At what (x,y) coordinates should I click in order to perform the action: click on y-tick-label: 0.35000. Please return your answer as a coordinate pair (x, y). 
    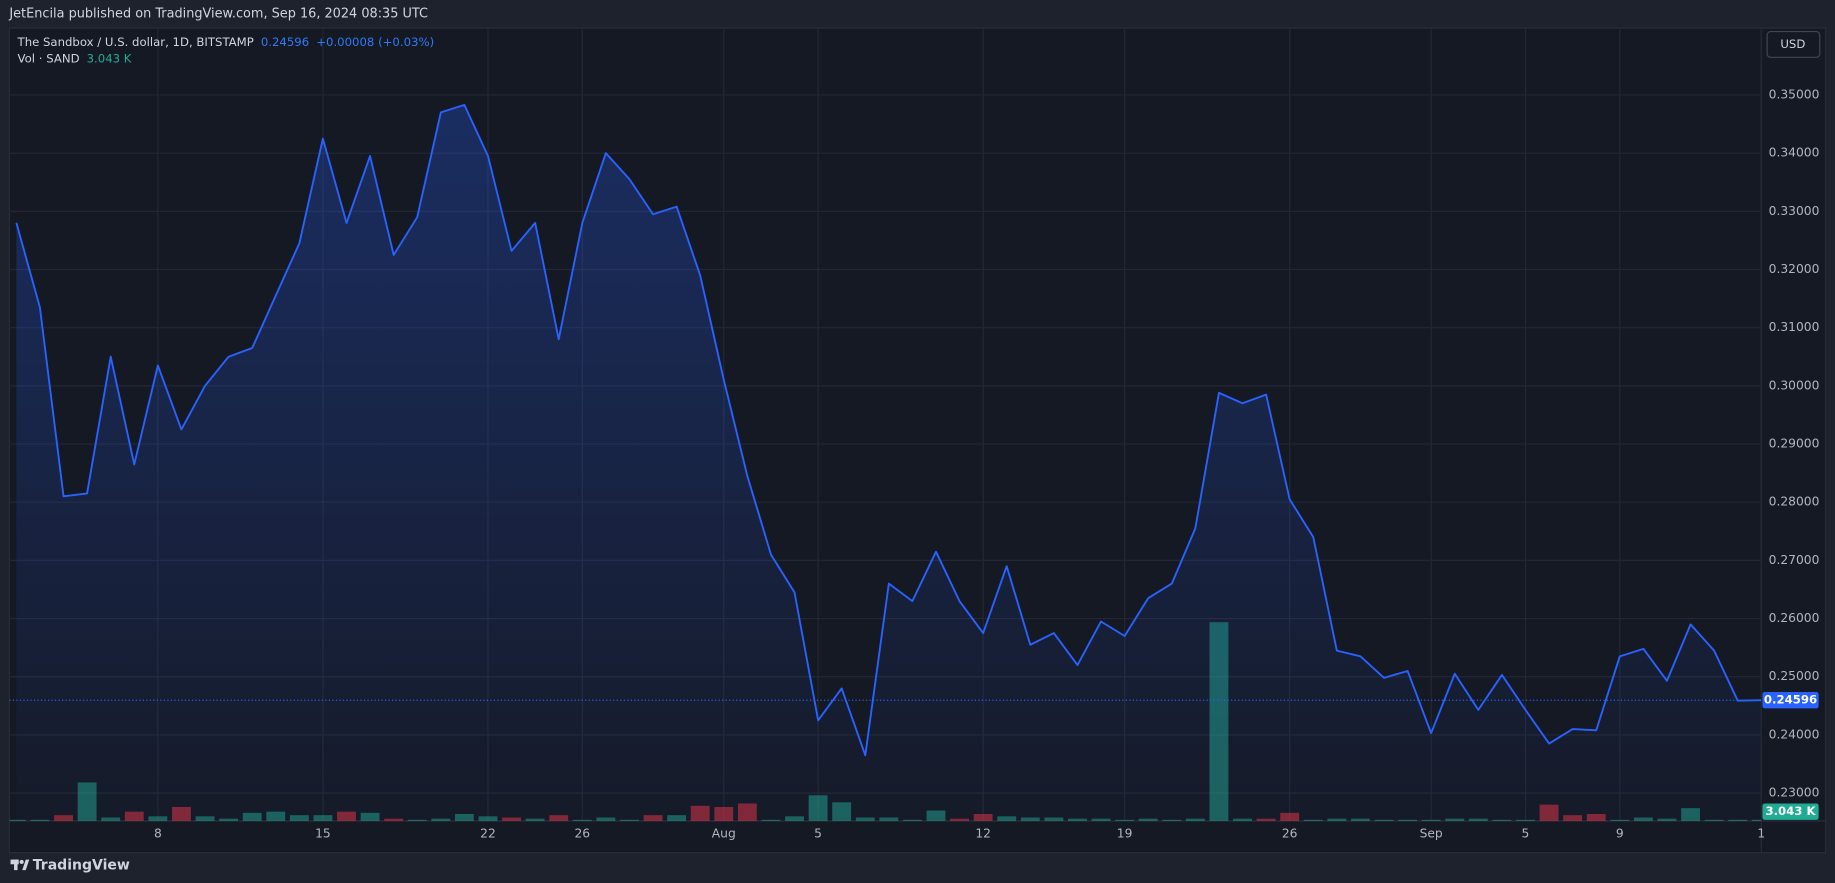
    Looking at the image, I should click on (1794, 94).